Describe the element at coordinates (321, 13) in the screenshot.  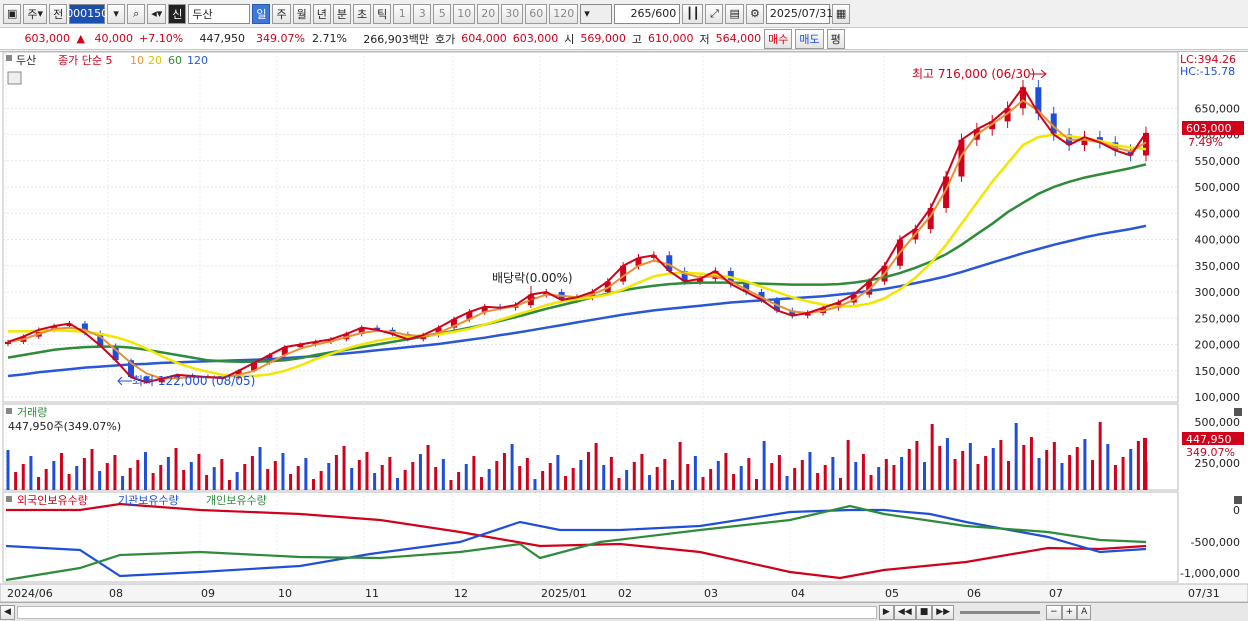
I see `tab-period-3: 년` at that location.